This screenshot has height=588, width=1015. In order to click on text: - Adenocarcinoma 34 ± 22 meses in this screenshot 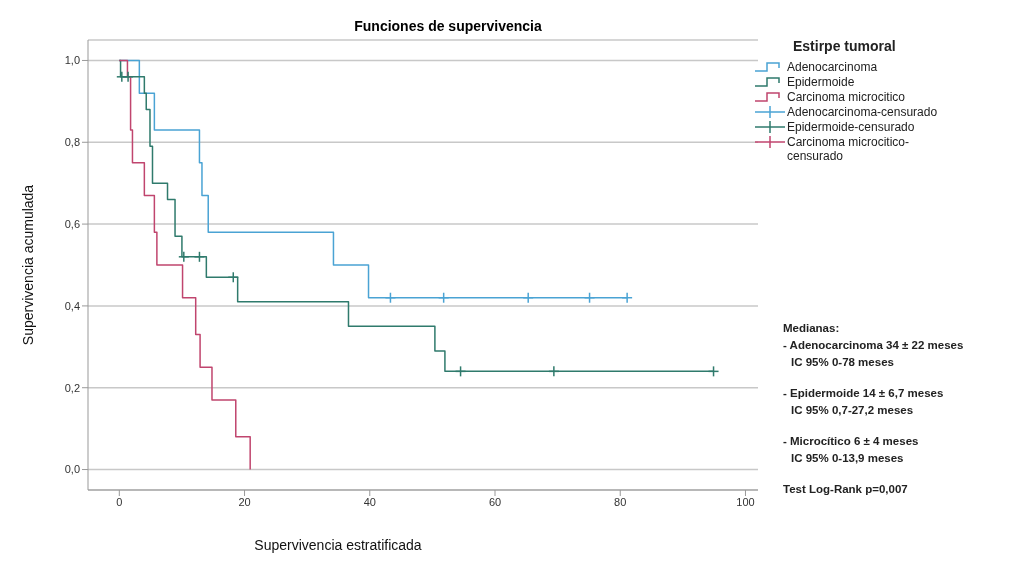, I will do `click(874, 345)`.